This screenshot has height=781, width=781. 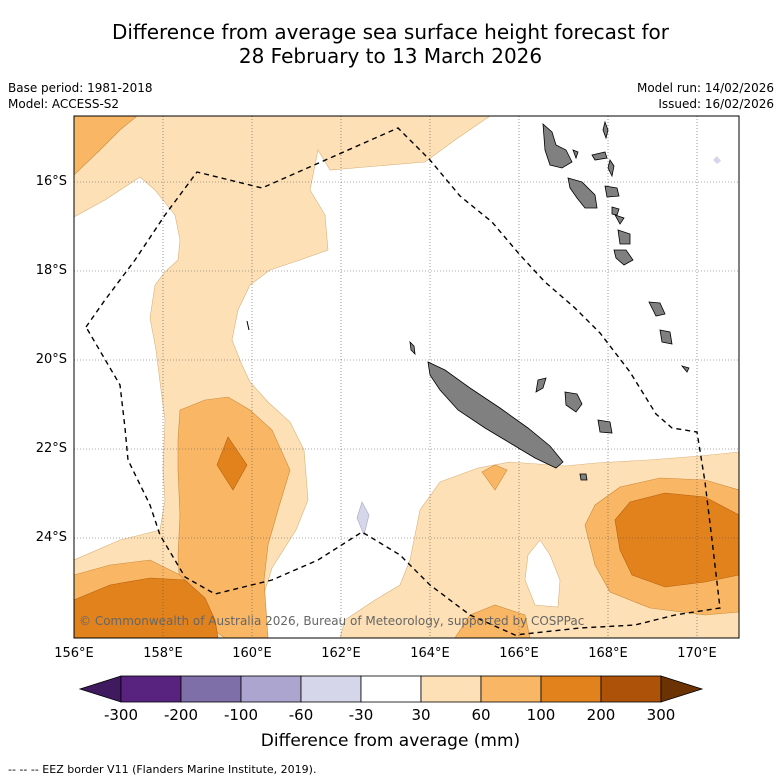 What do you see at coordinates (519, 653) in the screenshot?
I see `lon-label: 166°E` at bounding box center [519, 653].